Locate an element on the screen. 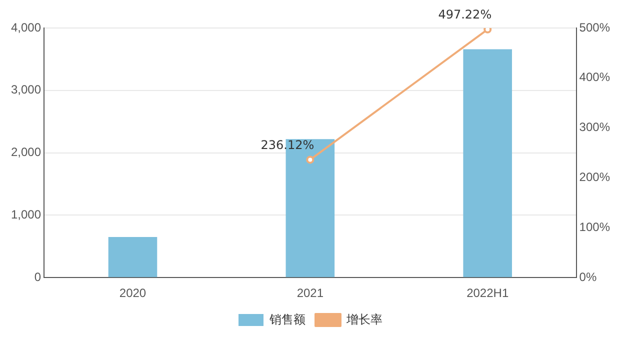 The height and width of the screenshot is (344, 631). x-tick-label: 2021 is located at coordinates (310, 293).